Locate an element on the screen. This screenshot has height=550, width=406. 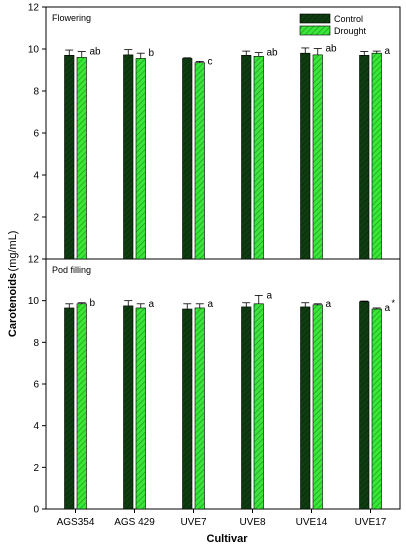
legend-label-control: Control is located at coordinates (348, 19).